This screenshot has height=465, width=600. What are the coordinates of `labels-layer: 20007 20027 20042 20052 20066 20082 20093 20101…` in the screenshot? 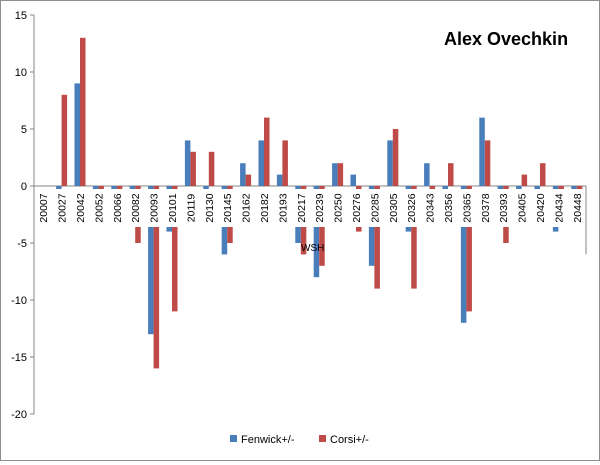 It's located at (310, 208).